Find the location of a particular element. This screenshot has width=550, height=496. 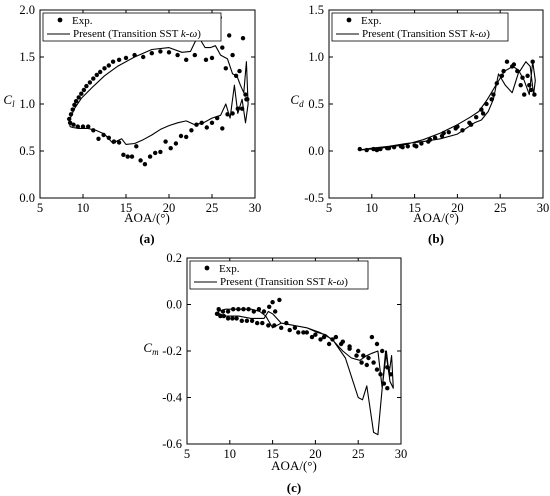

chart-a-xtick-label: 5 is located at coordinates (40, 208).